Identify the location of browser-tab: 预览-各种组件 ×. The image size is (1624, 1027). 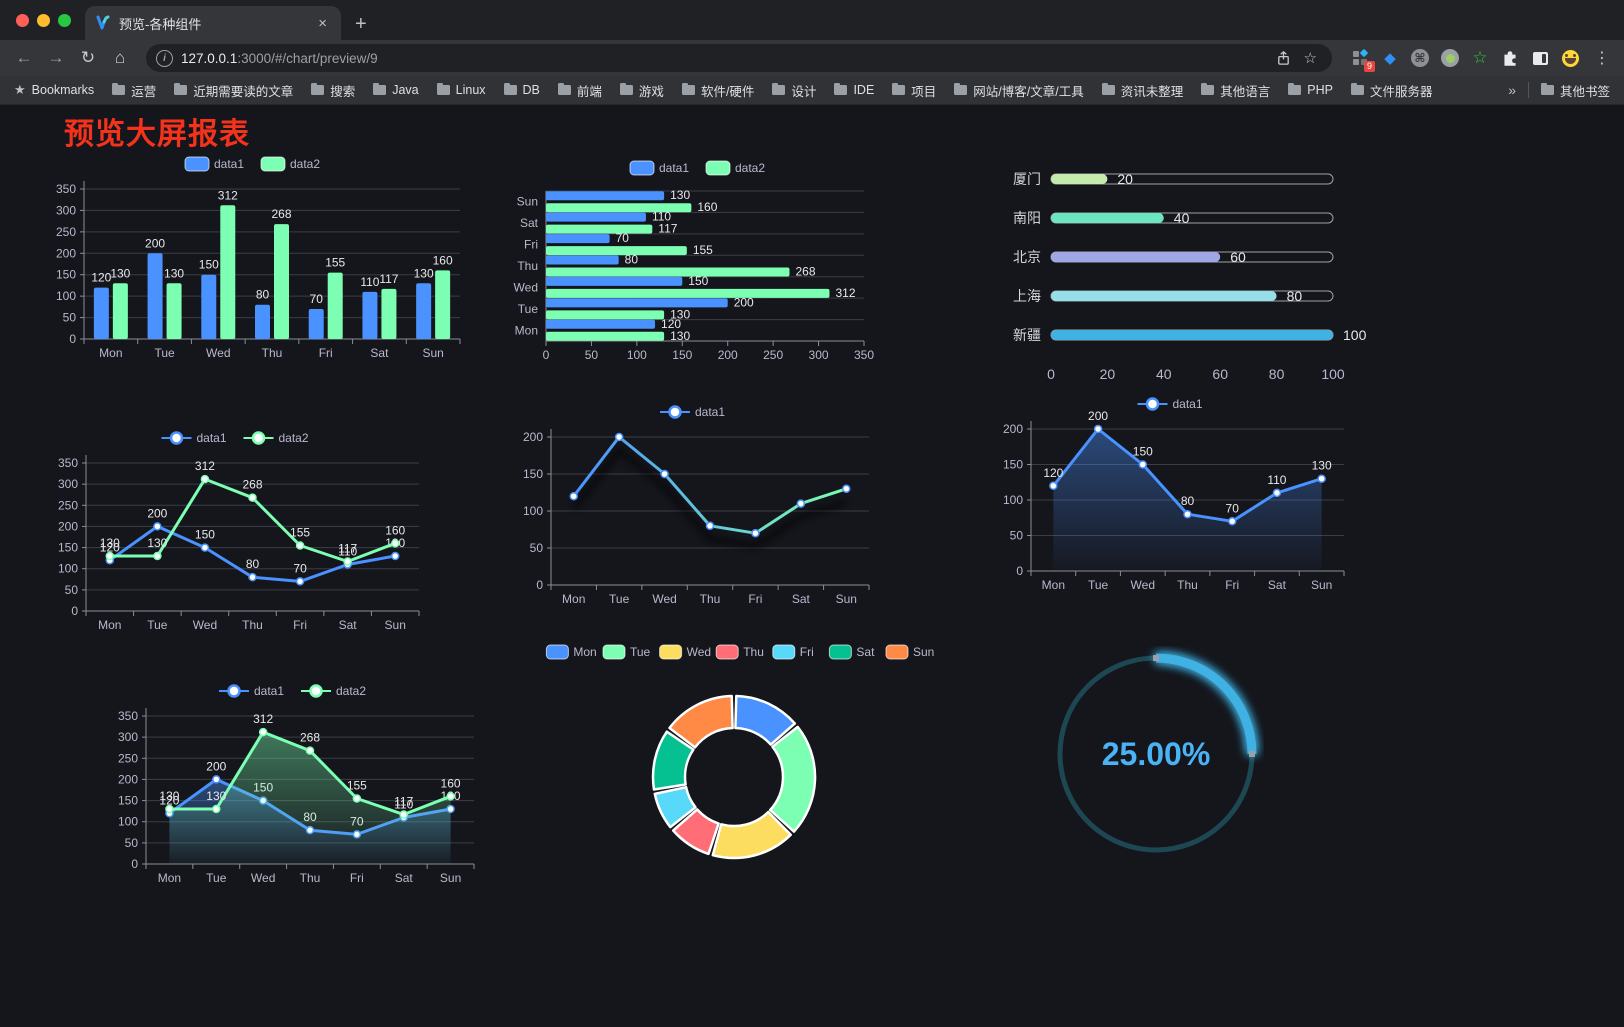
(213, 23).